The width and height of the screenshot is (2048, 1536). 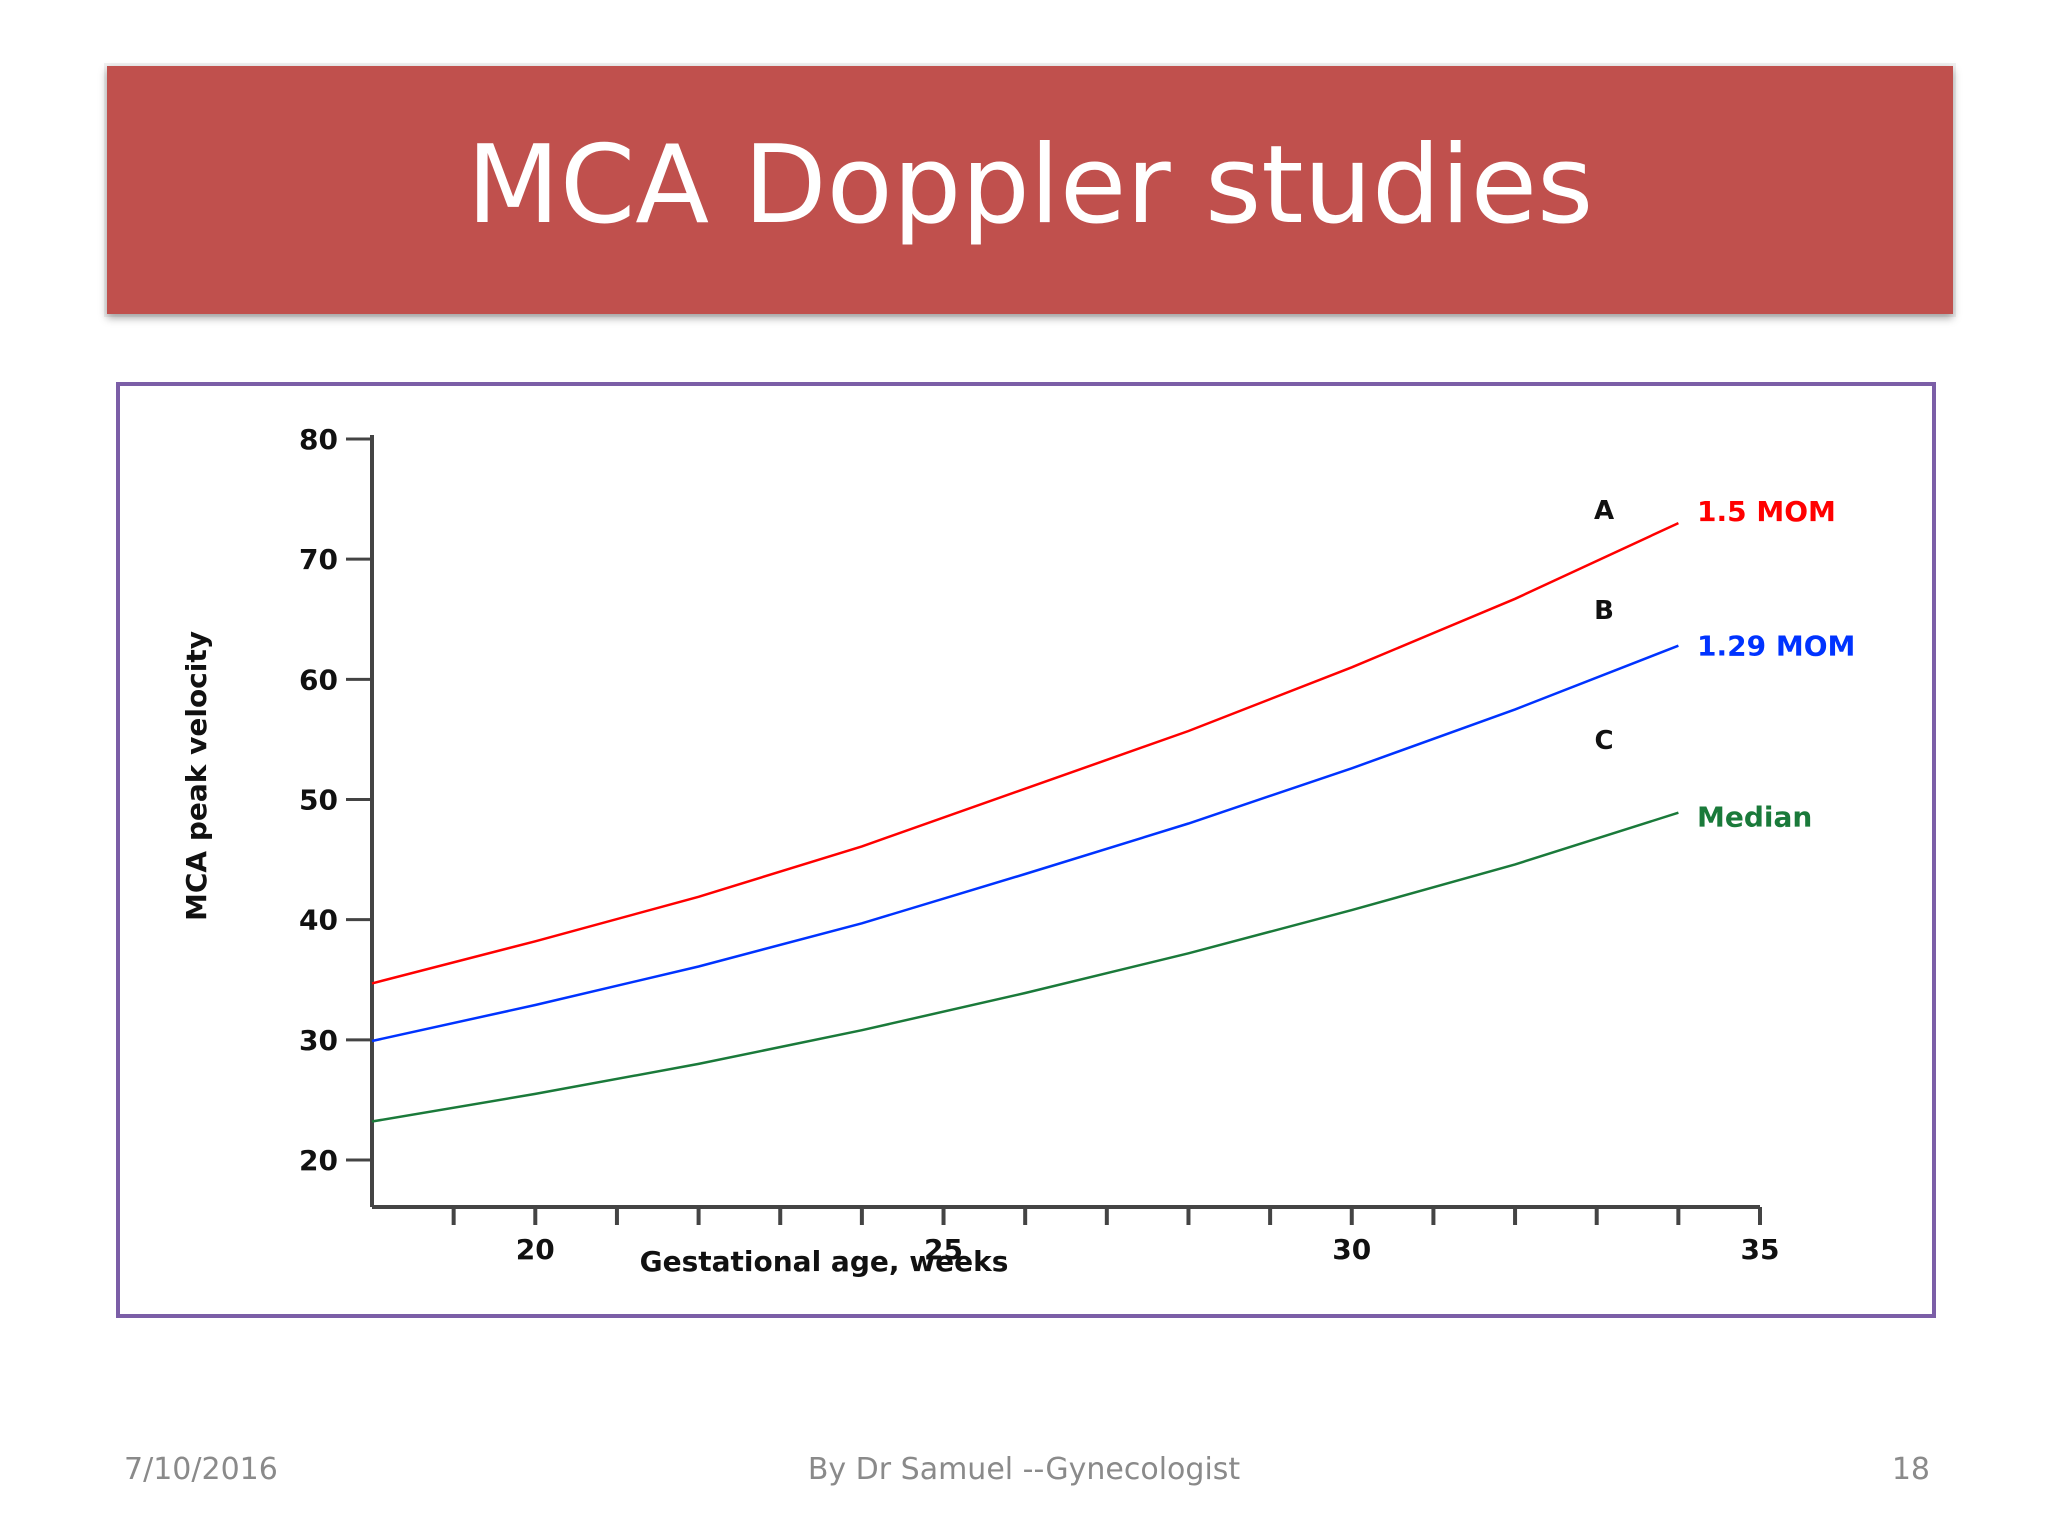 I want to click on series-letter-a: A, so click(x=1604, y=511).